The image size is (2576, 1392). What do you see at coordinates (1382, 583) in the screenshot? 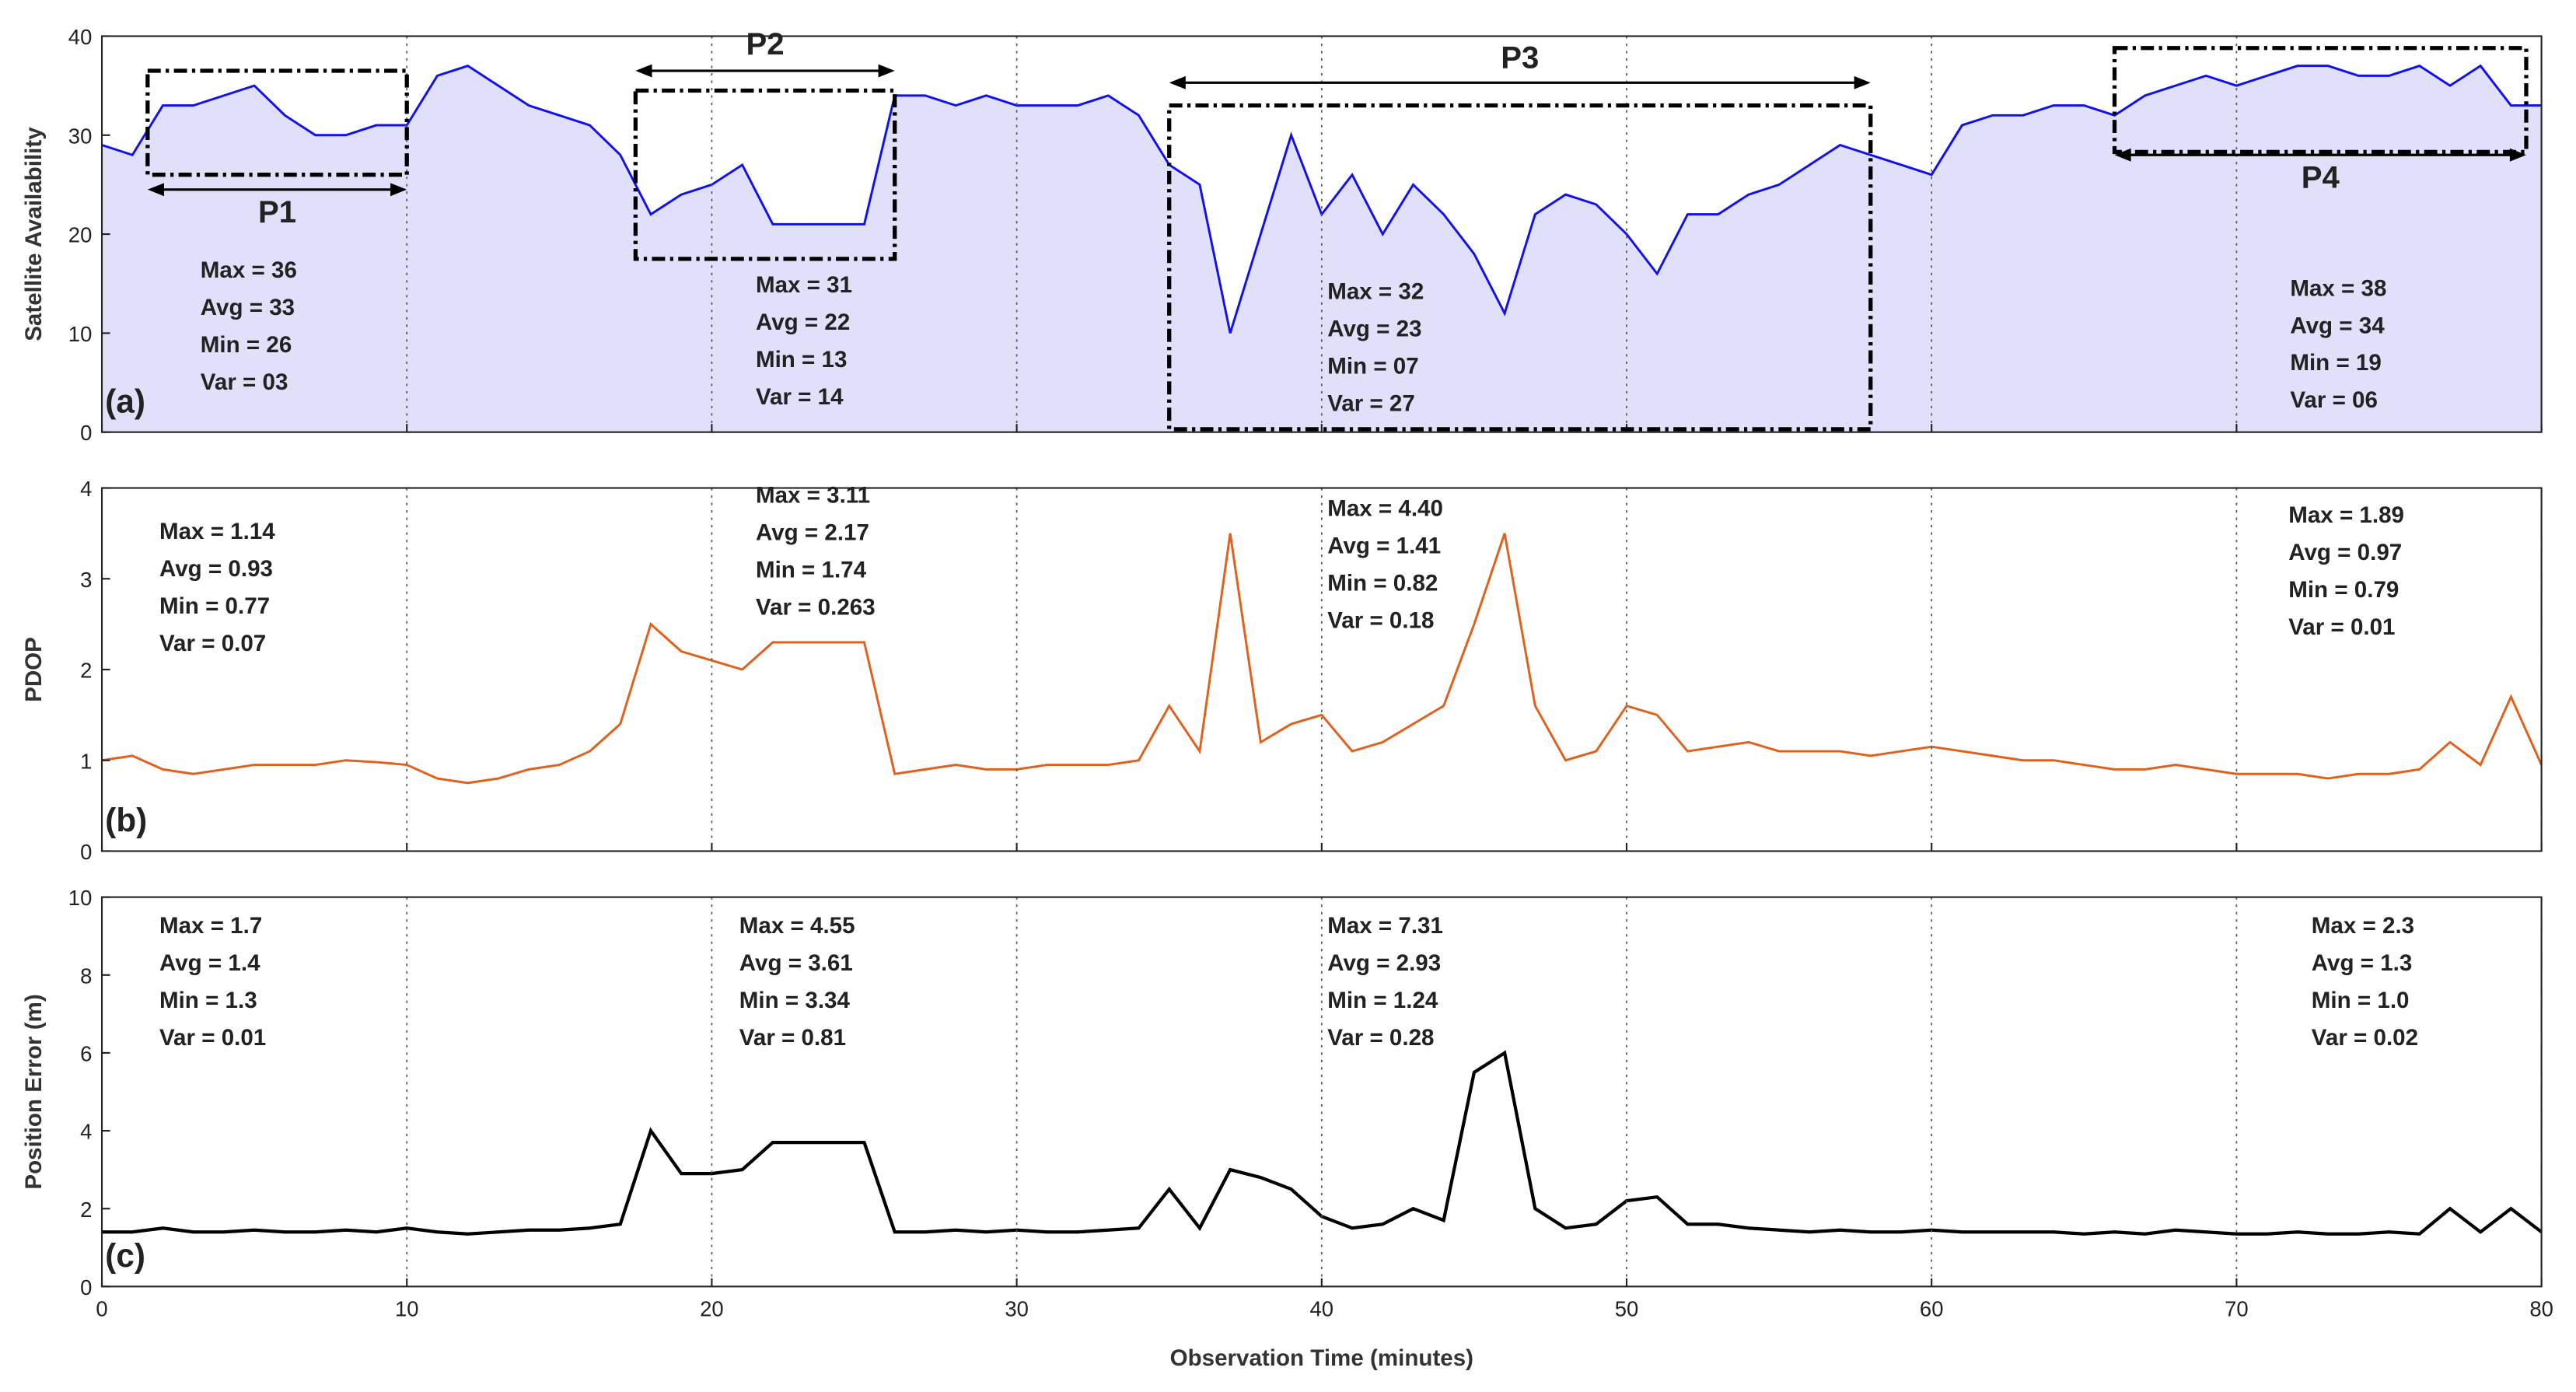
I see `stat-text: Min = 0.82` at bounding box center [1382, 583].